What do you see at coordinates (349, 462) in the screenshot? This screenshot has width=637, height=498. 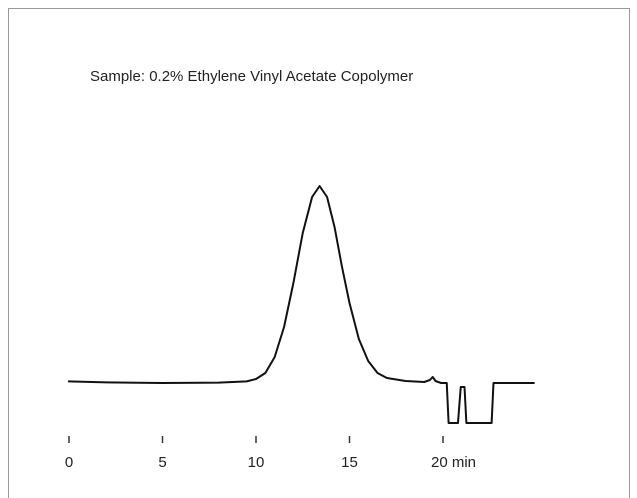 I see `x-tick-label: 15` at bounding box center [349, 462].